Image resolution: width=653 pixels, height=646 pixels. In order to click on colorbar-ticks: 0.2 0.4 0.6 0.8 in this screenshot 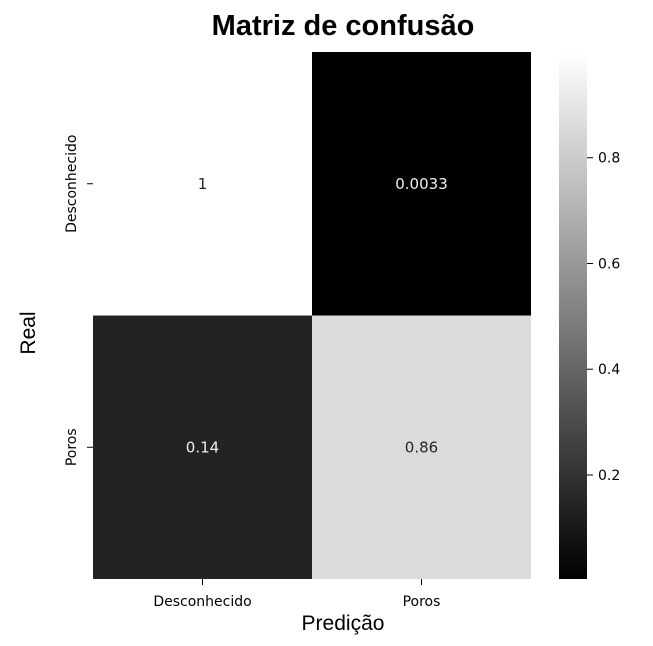, I will do `click(603, 317)`.